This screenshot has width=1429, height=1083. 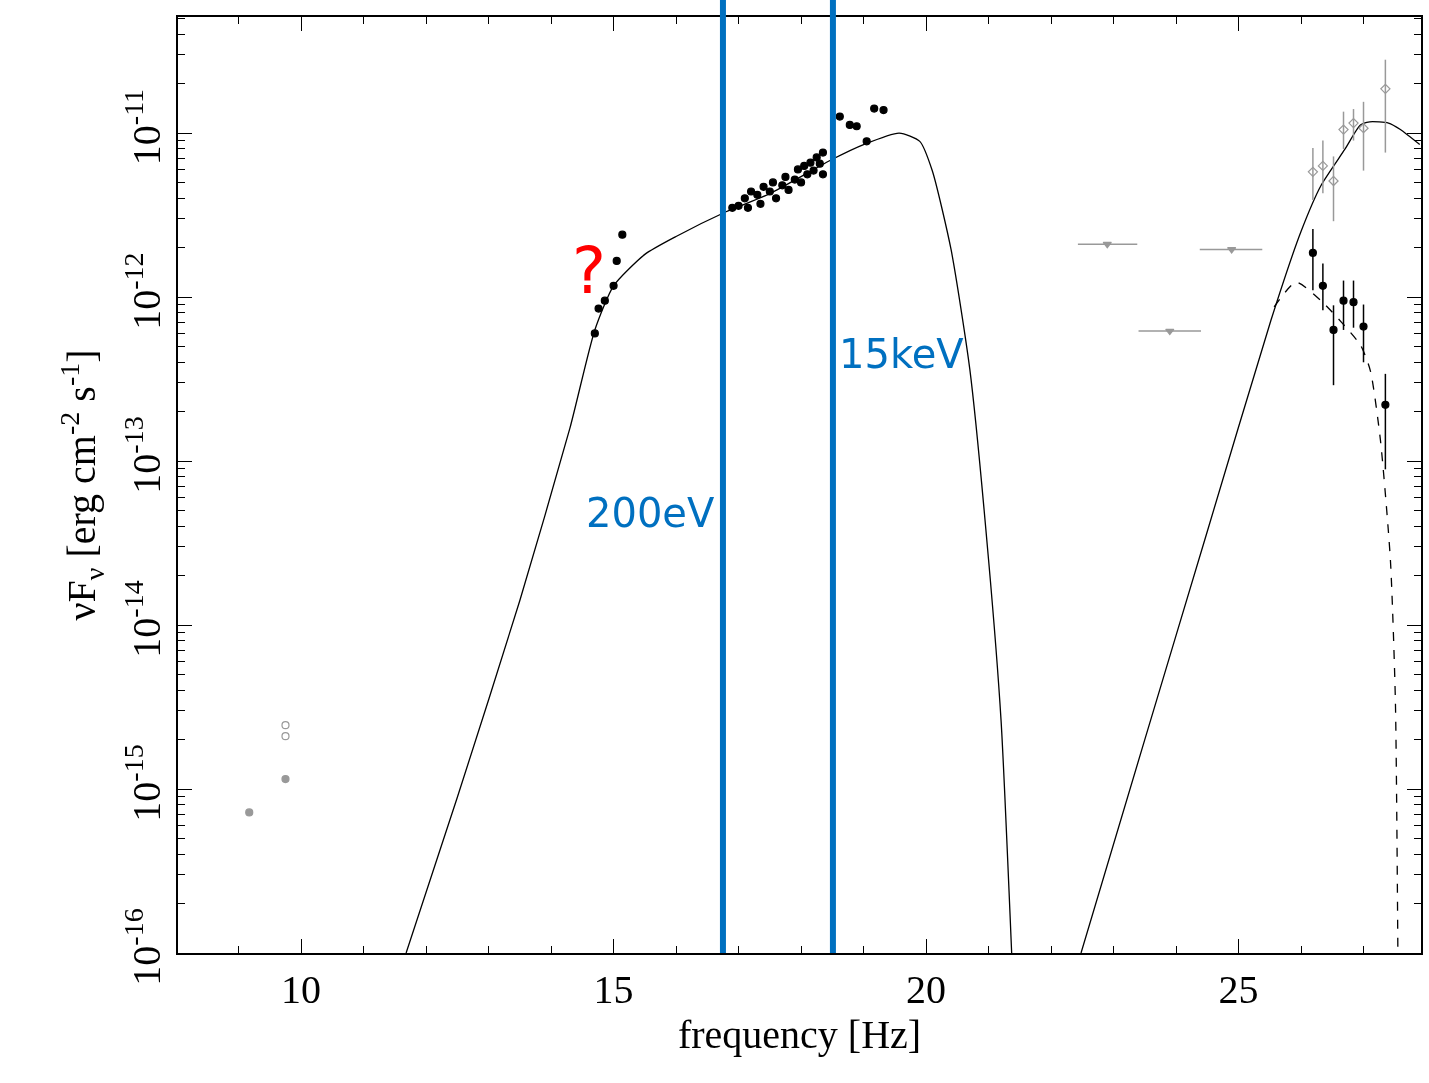 What do you see at coordinates (650, 513) in the screenshot?
I see `ref-line-label: 200eV` at bounding box center [650, 513].